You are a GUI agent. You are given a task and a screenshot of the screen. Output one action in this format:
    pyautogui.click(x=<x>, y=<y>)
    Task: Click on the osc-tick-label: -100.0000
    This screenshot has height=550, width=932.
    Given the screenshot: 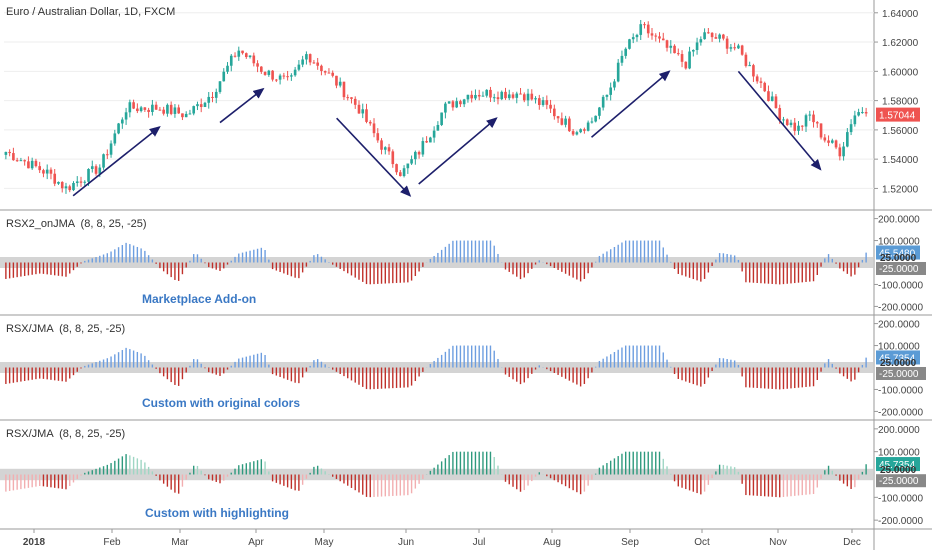 What is the action you would take?
    pyautogui.click(x=900, y=285)
    